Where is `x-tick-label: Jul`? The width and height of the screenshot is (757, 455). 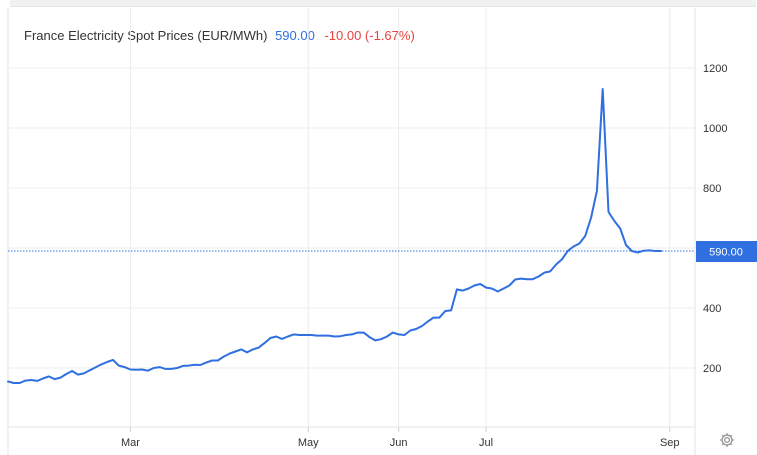
x-tick-label: Jul is located at coordinates (486, 443).